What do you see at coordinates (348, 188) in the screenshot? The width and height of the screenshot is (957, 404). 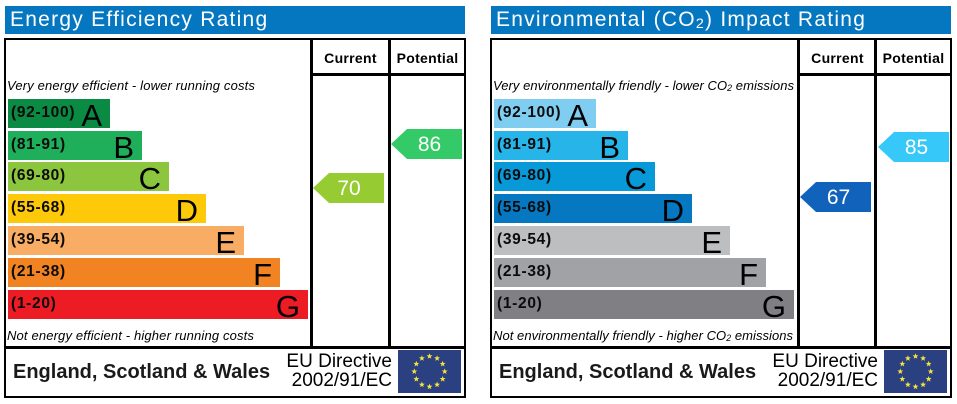 I see `svg-text: 70` at bounding box center [348, 188].